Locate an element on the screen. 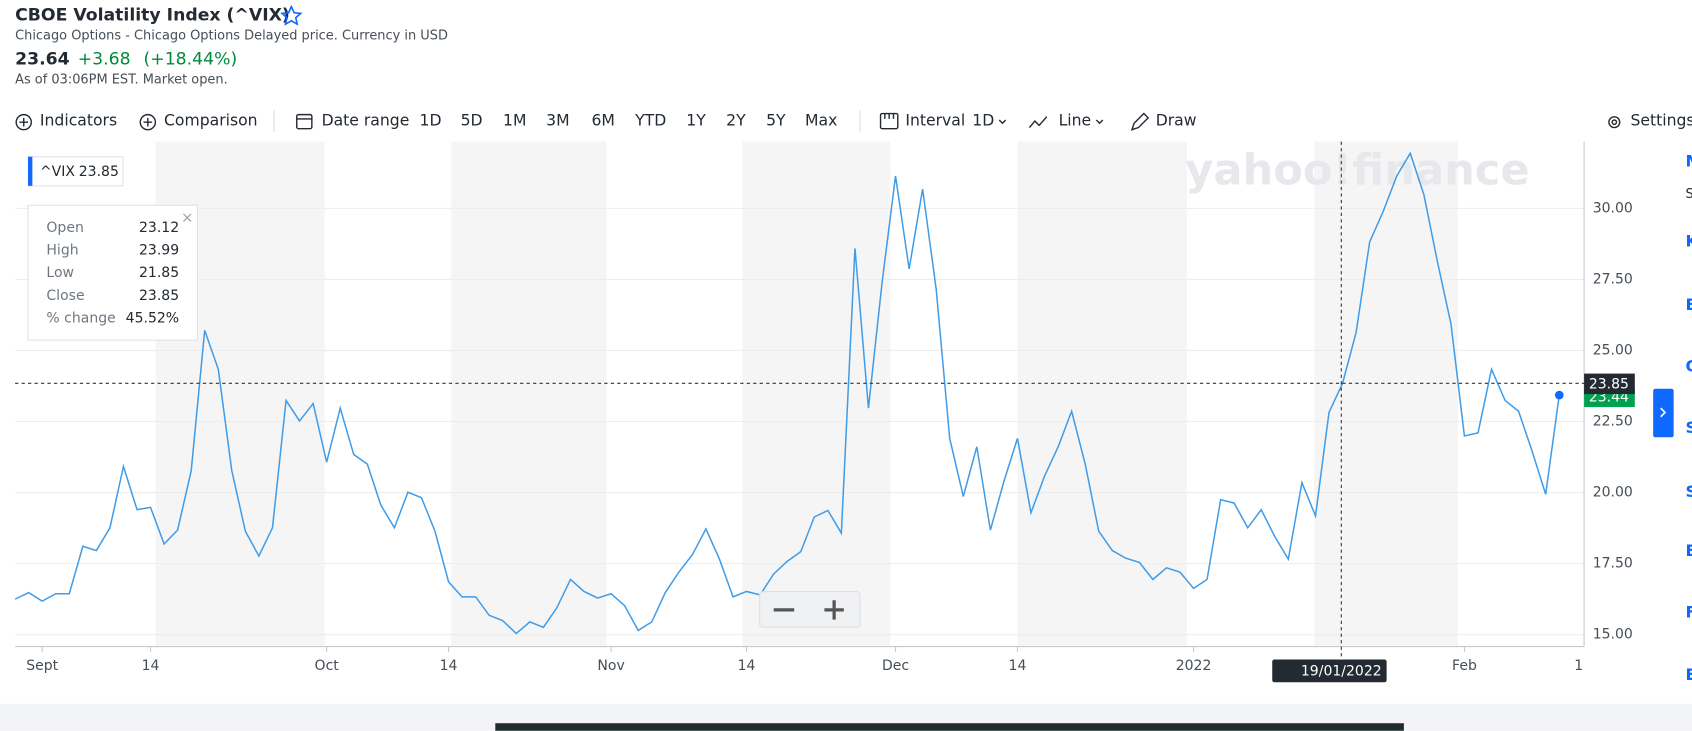 This screenshot has width=1692, height=731. favorite-star is located at coordinates (291, 15).